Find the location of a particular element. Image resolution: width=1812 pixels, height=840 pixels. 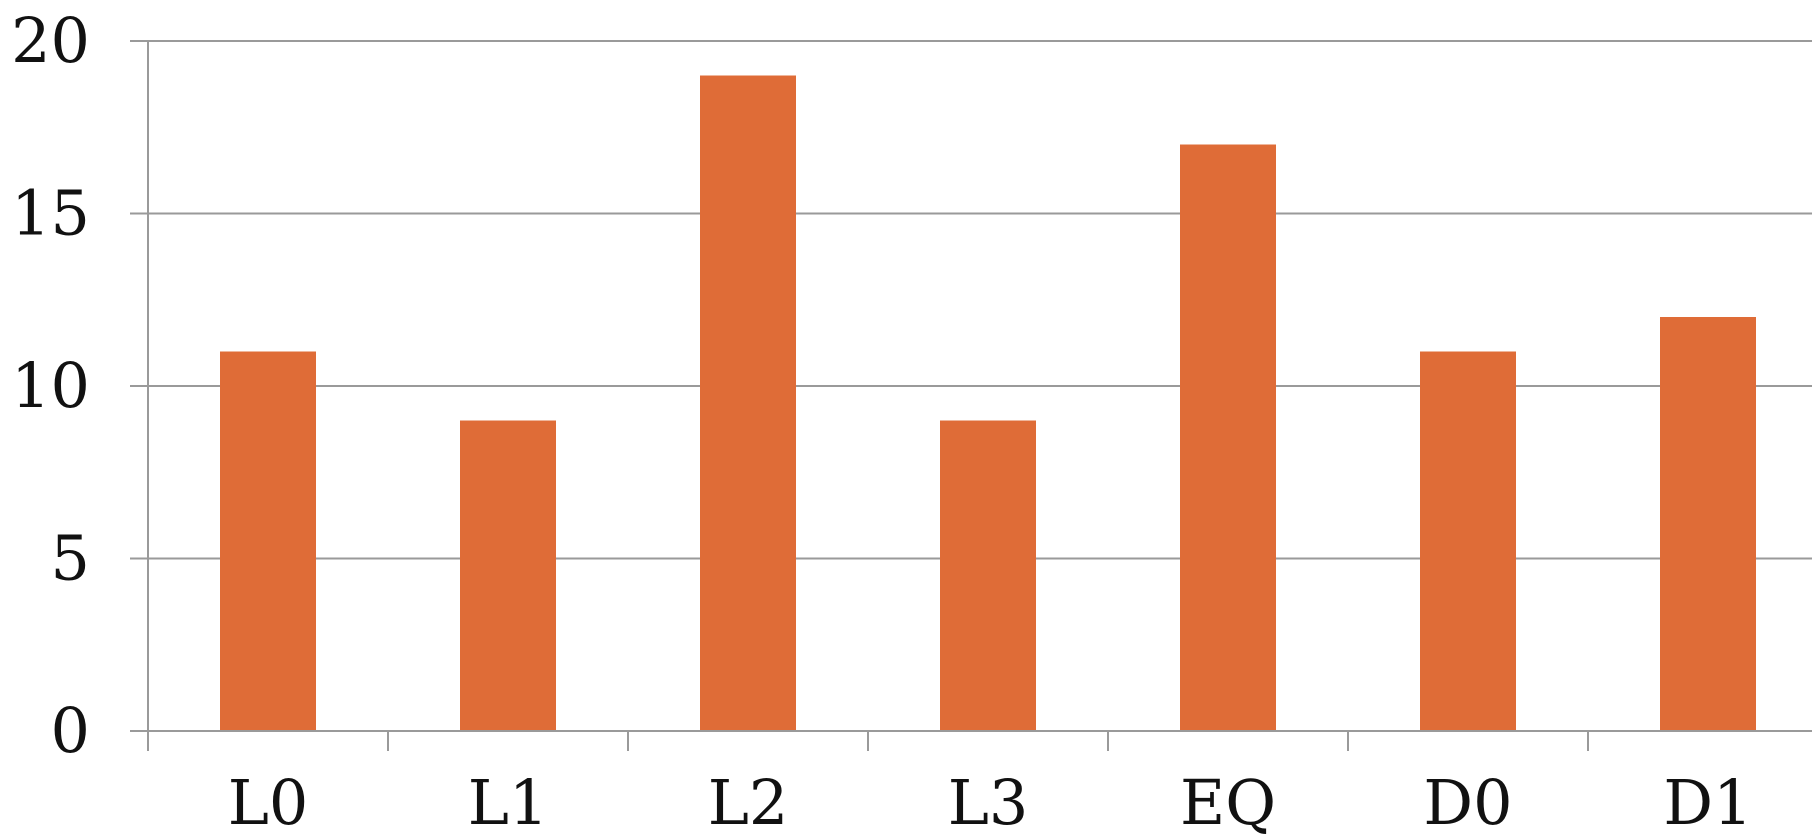

bar-l2 is located at coordinates (748, 403).